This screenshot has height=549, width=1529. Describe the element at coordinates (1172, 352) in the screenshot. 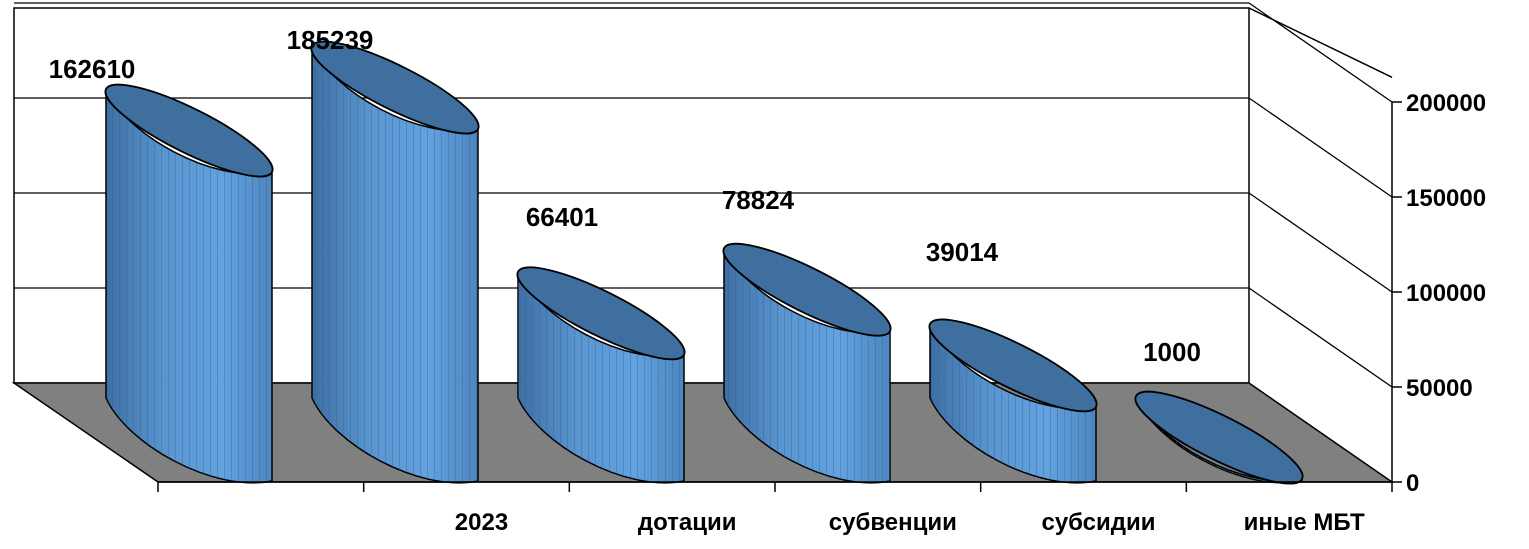

I see `data-label: 1000` at that location.